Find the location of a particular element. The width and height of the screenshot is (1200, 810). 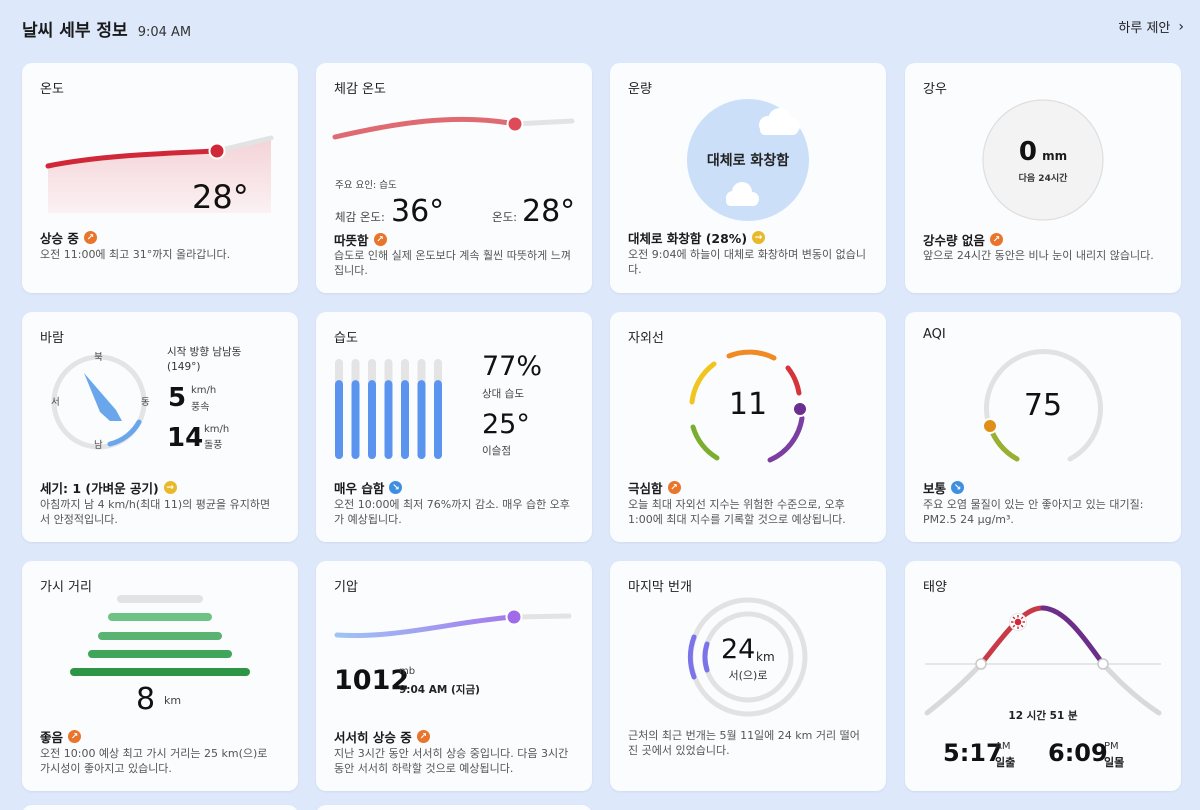

card-title: 습도 is located at coordinates (346, 338).